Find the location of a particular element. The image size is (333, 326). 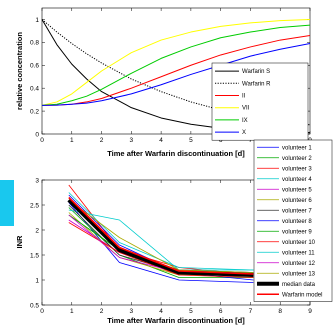

y-tick-label: 3 is located at coordinates (37, 180).